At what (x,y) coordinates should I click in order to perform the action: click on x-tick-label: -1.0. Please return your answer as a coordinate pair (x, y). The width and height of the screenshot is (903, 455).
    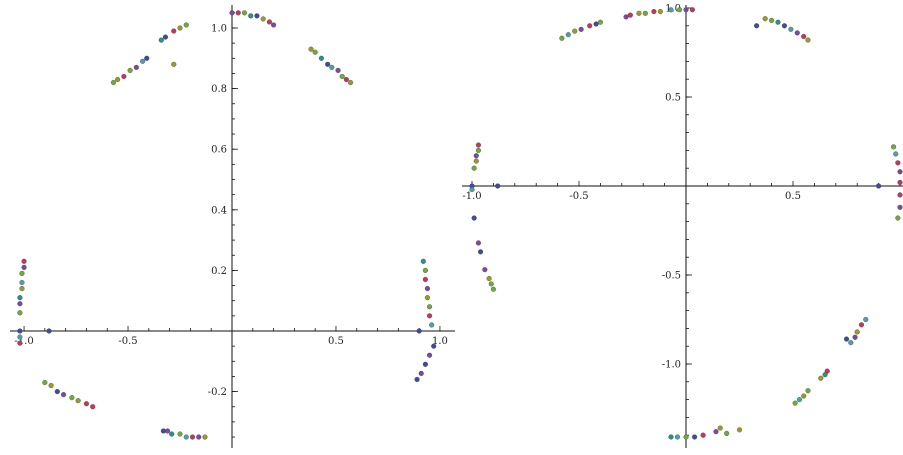
    Looking at the image, I should click on (23, 341).